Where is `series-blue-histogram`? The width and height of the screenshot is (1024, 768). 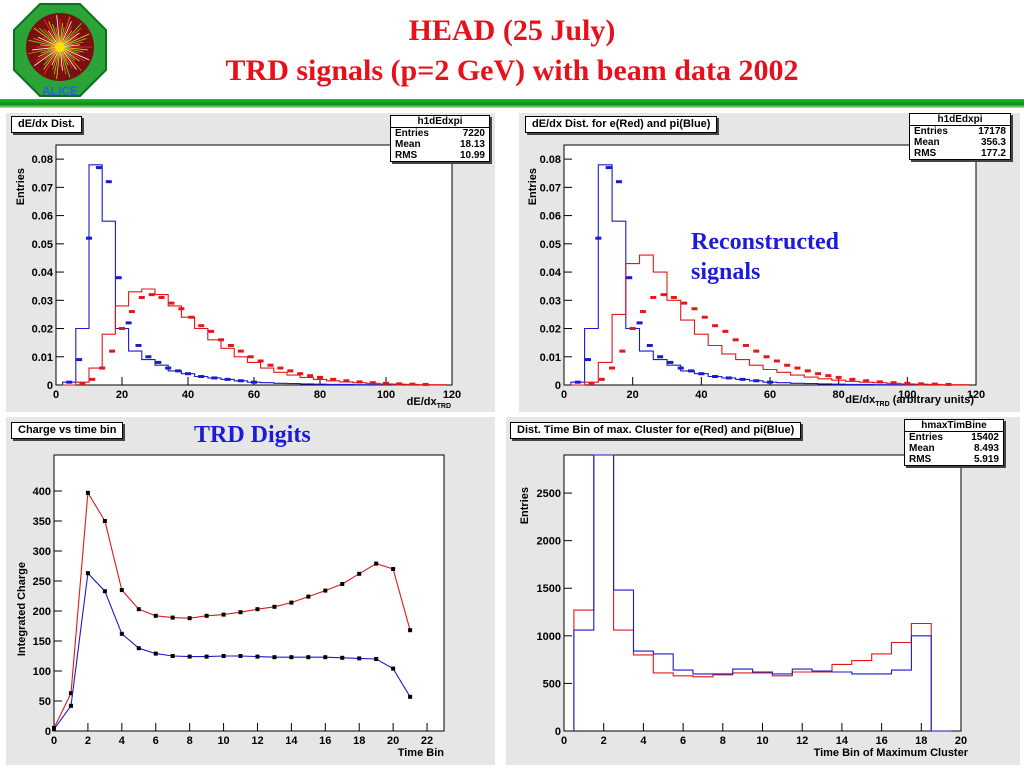 series-blue-histogram is located at coordinates (762, 593).